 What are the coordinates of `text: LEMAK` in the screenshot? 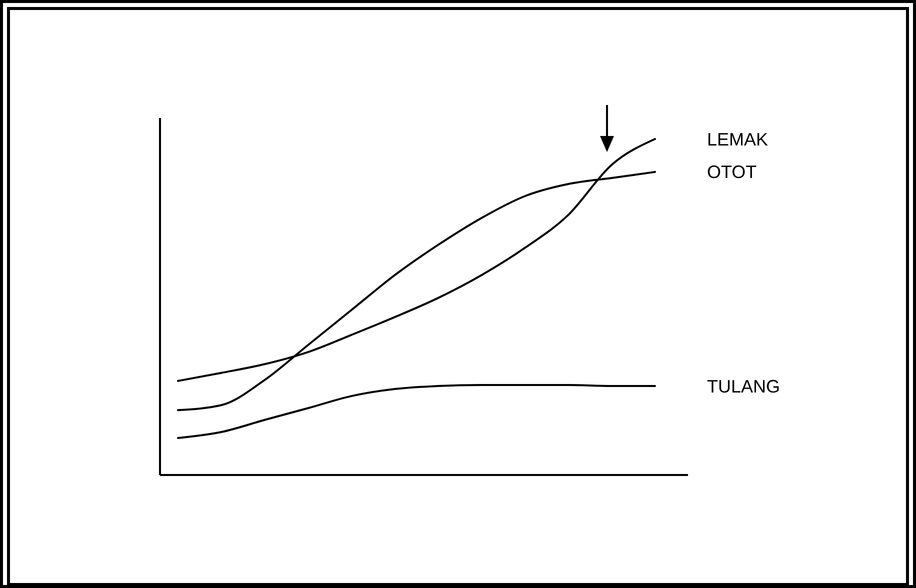 It's located at (737, 139).